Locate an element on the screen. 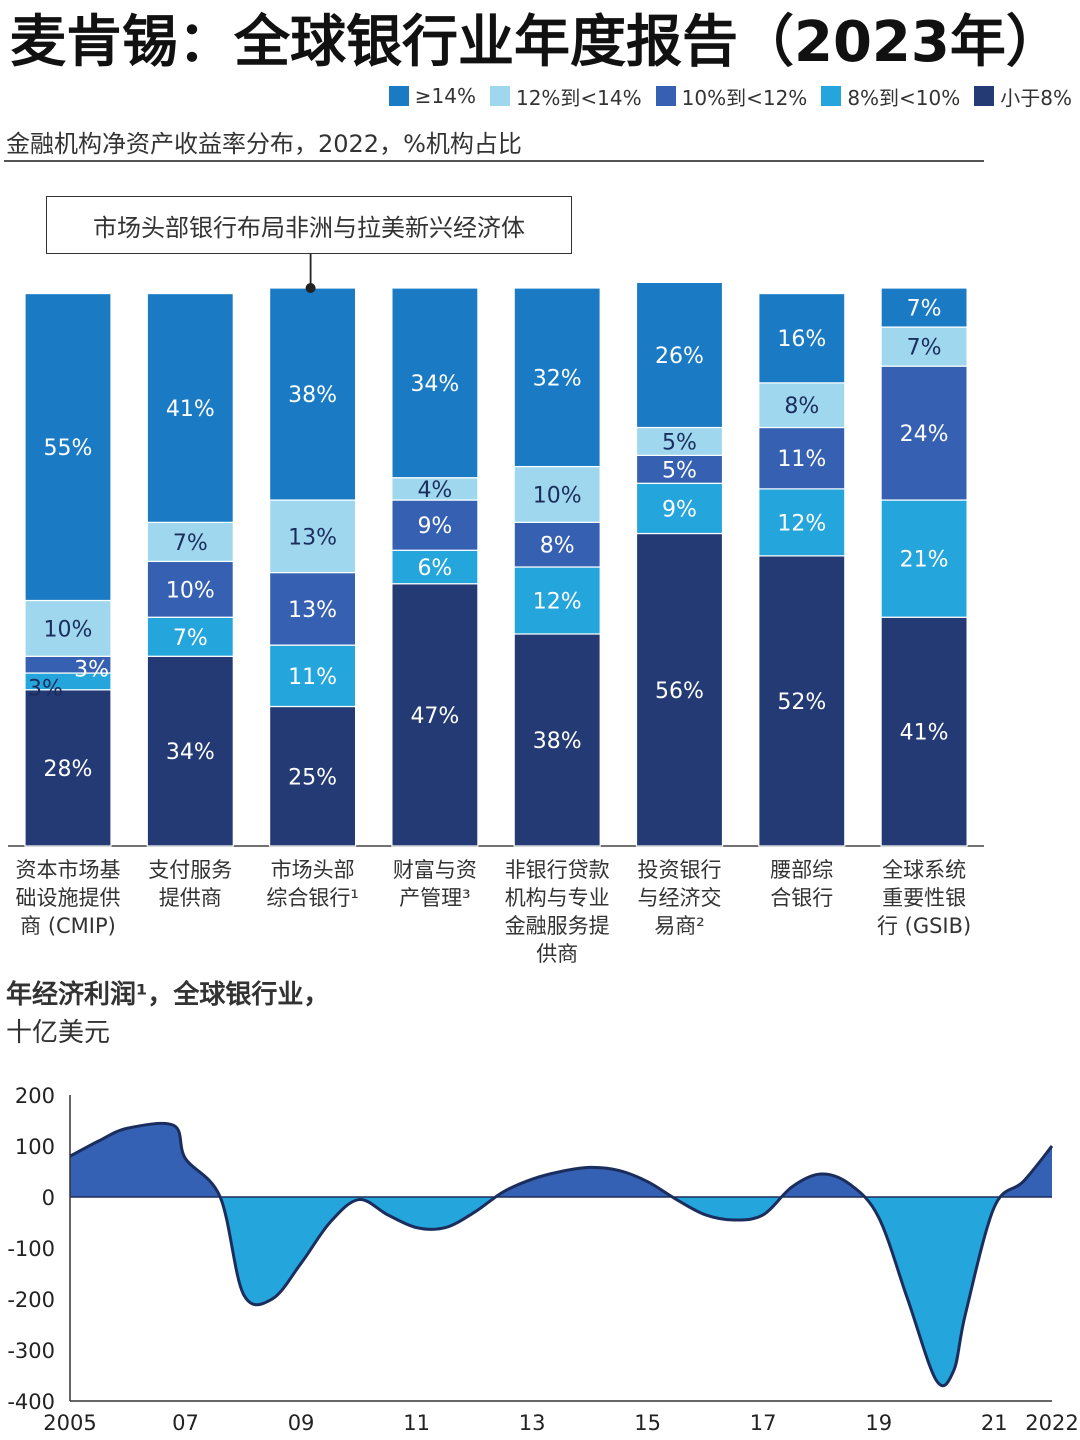 The width and height of the screenshot is (1080, 1440). bar-value-label: 21% is located at coordinates (924, 560).